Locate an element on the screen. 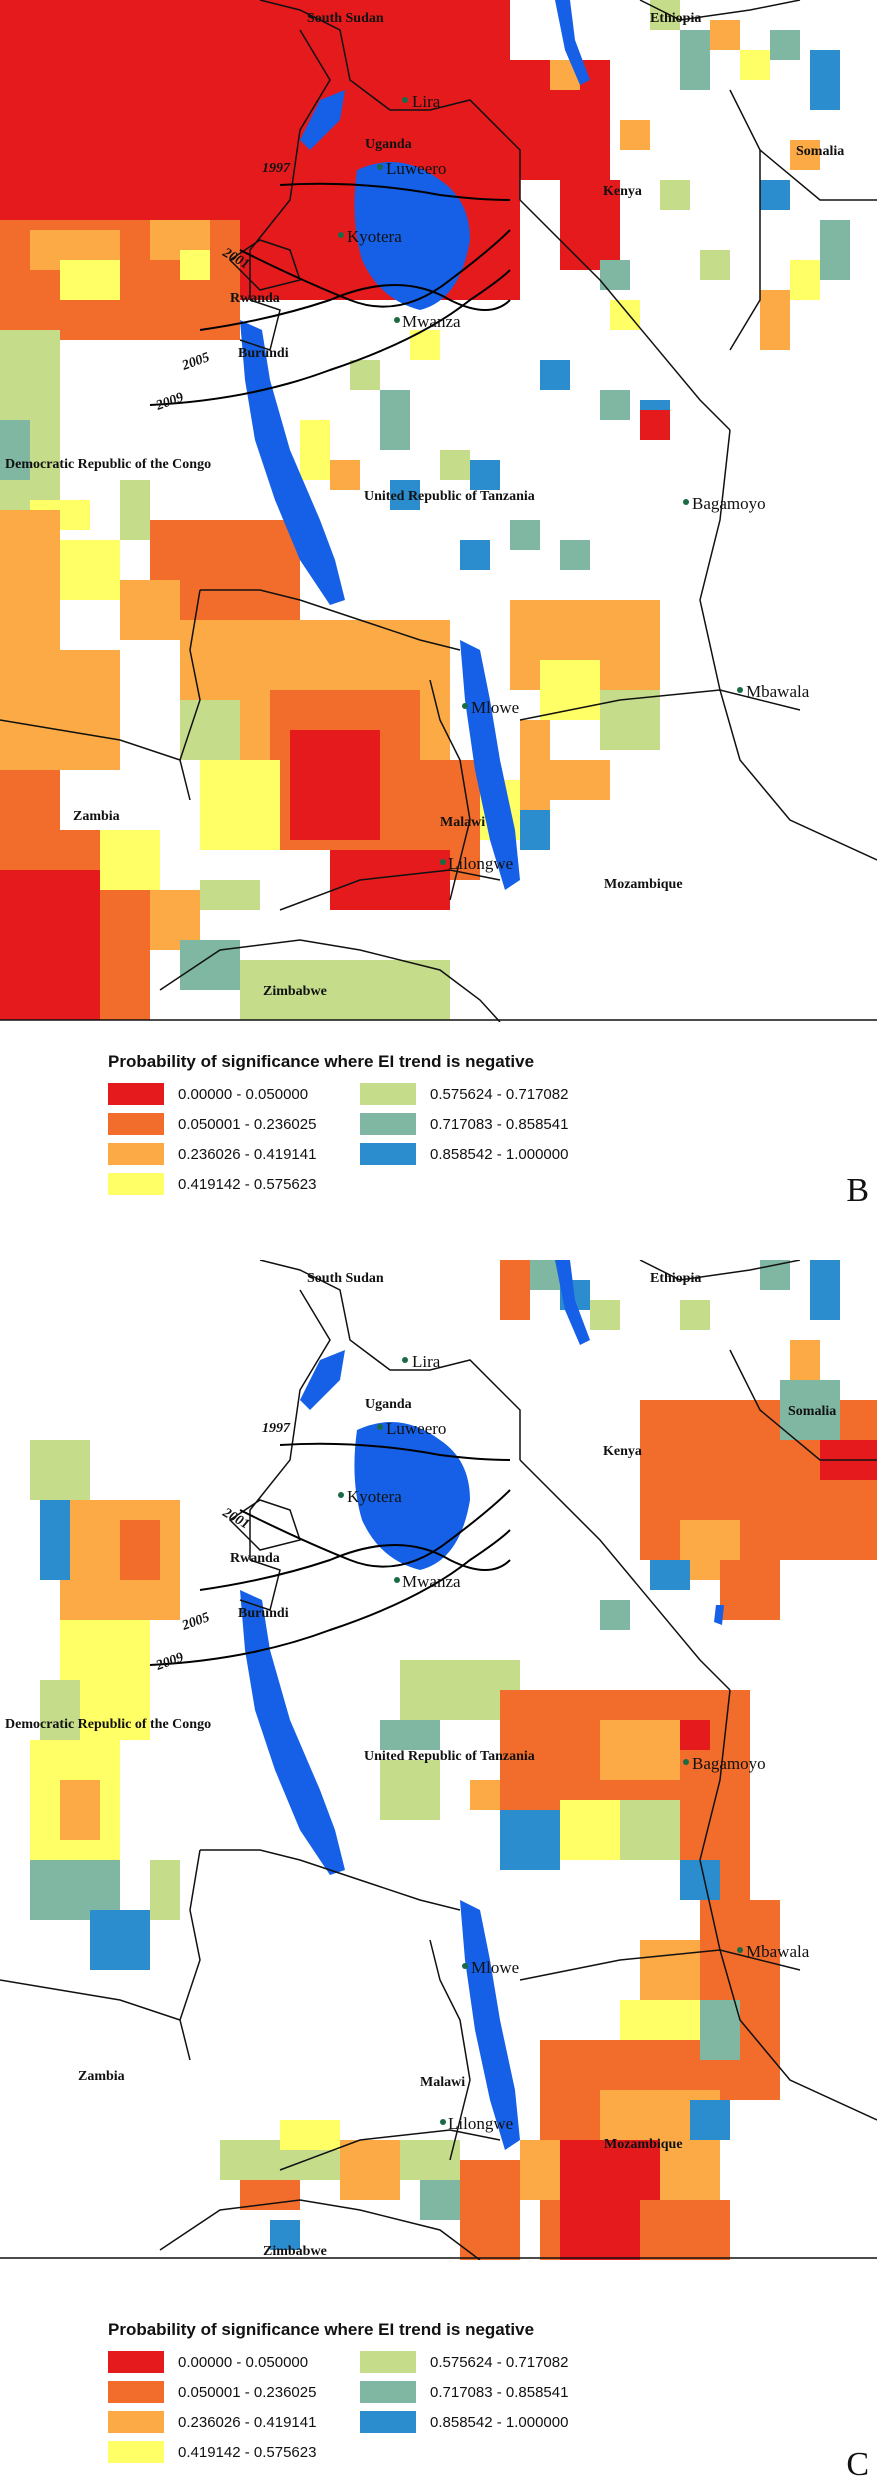 This screenshot has width=877, height=2484. legend-item: 0.858542 - 1.000000 is located at coordinates (486, 2422).